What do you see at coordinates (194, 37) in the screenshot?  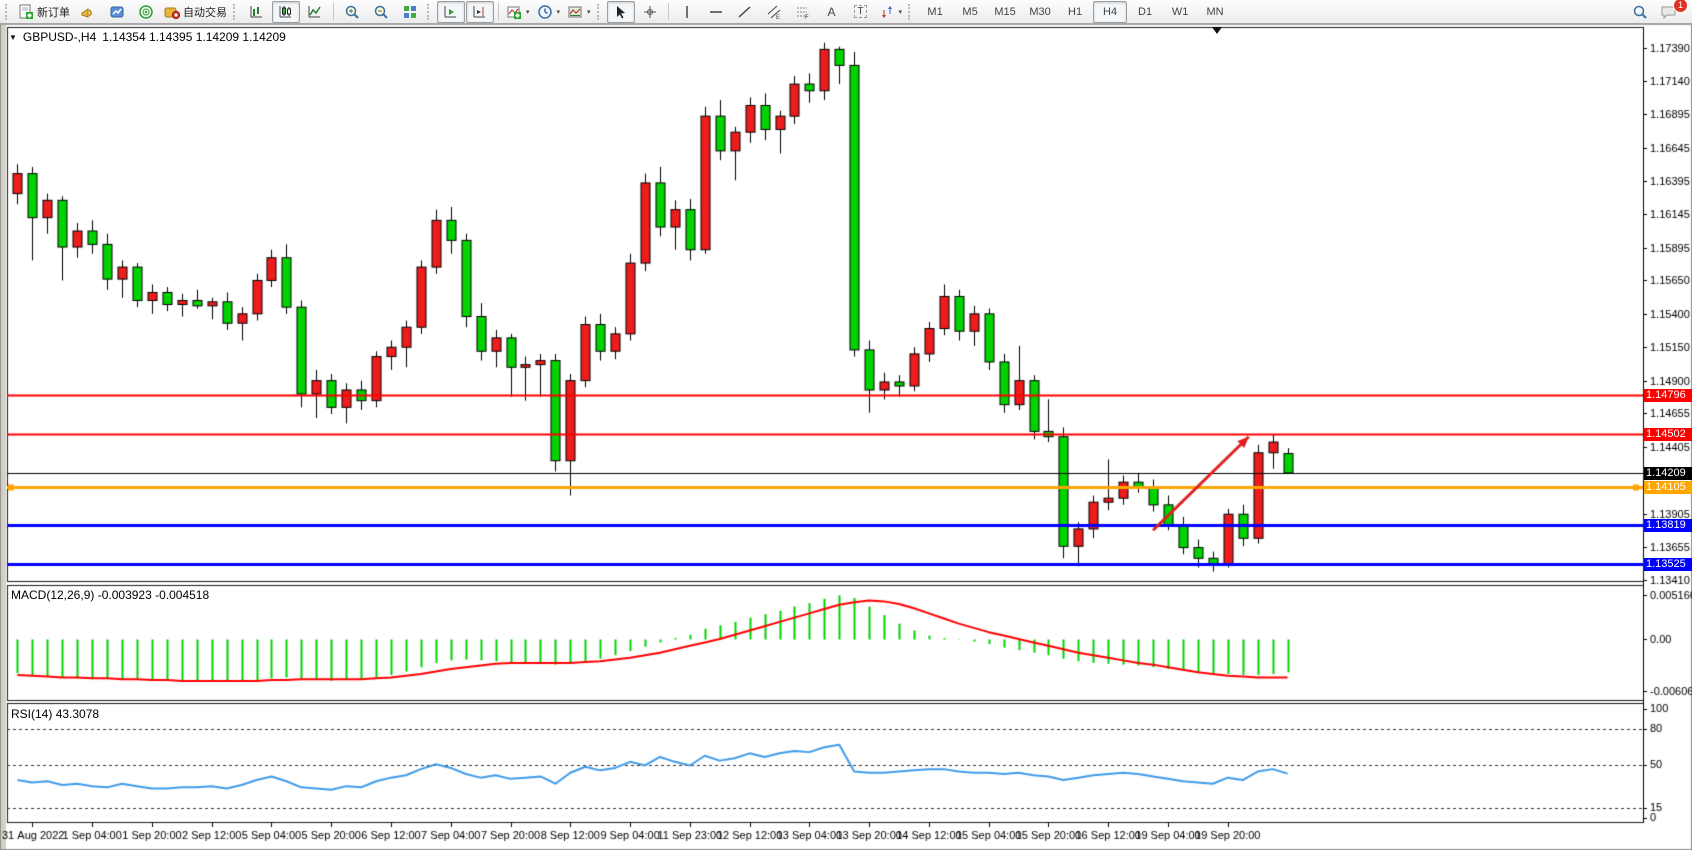 I see `chart-ohlc-values: 1.14354 1.14395 1.14209 1.14209` at bounding box center [194, 37].